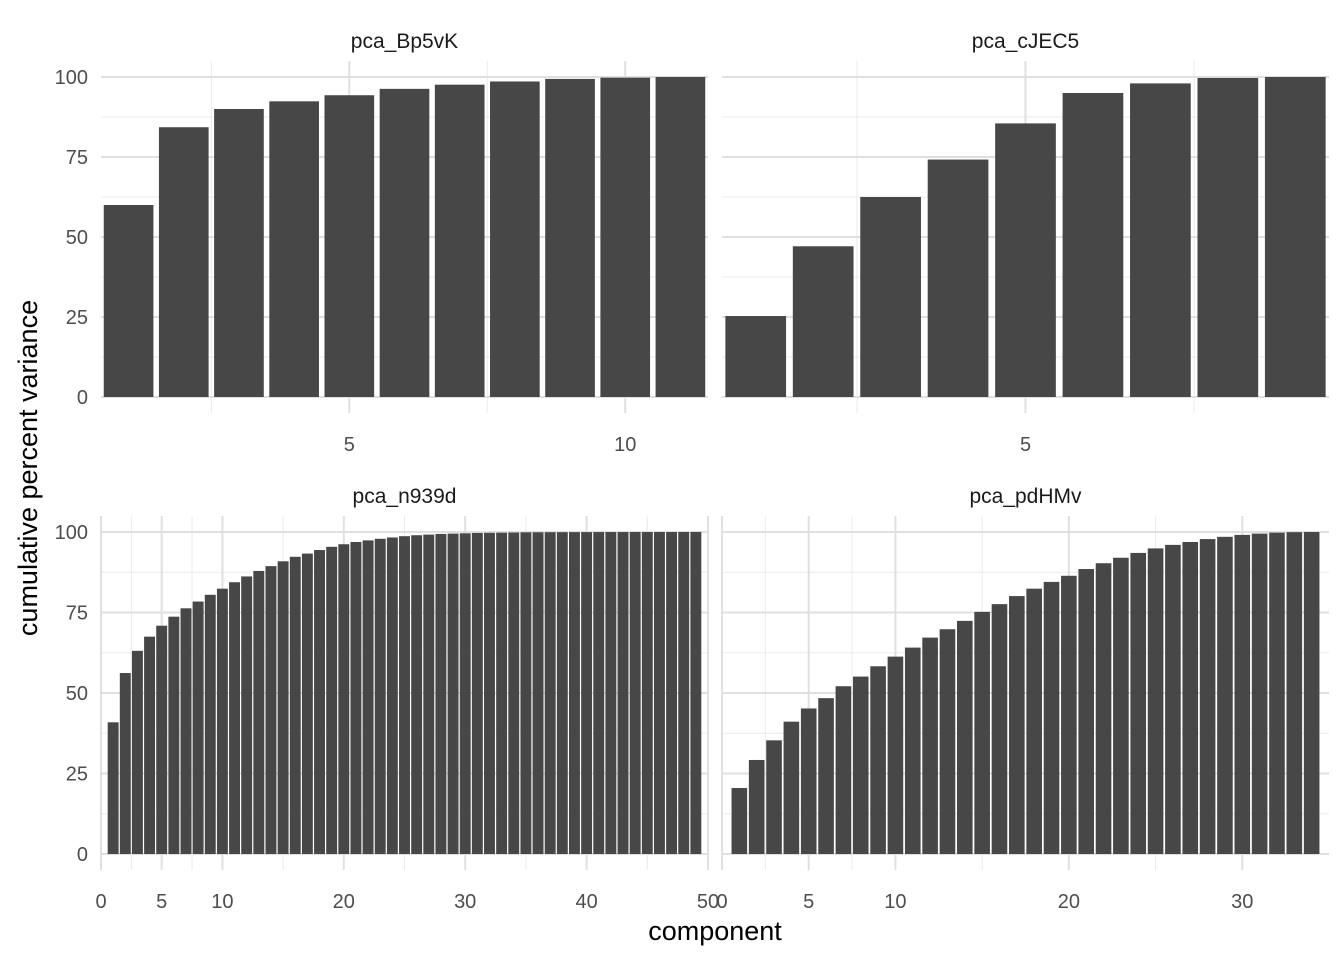 The height and width of the screenshot is (965, 1344). What do you see at coordinates (405, 496) in the screenshot?
I see `facet-title: pca_n939d` at bounding box center [405, 496].